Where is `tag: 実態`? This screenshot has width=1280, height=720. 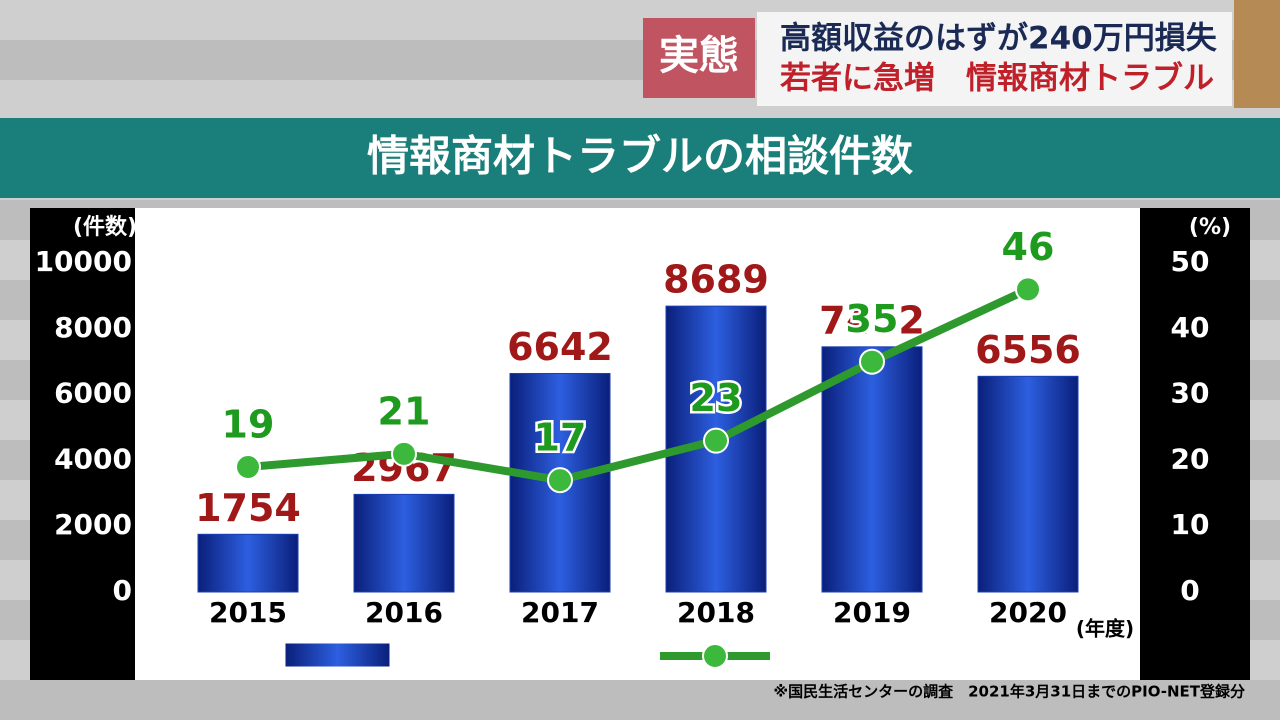
tag: 実態 is located at coordinates (699, 56).